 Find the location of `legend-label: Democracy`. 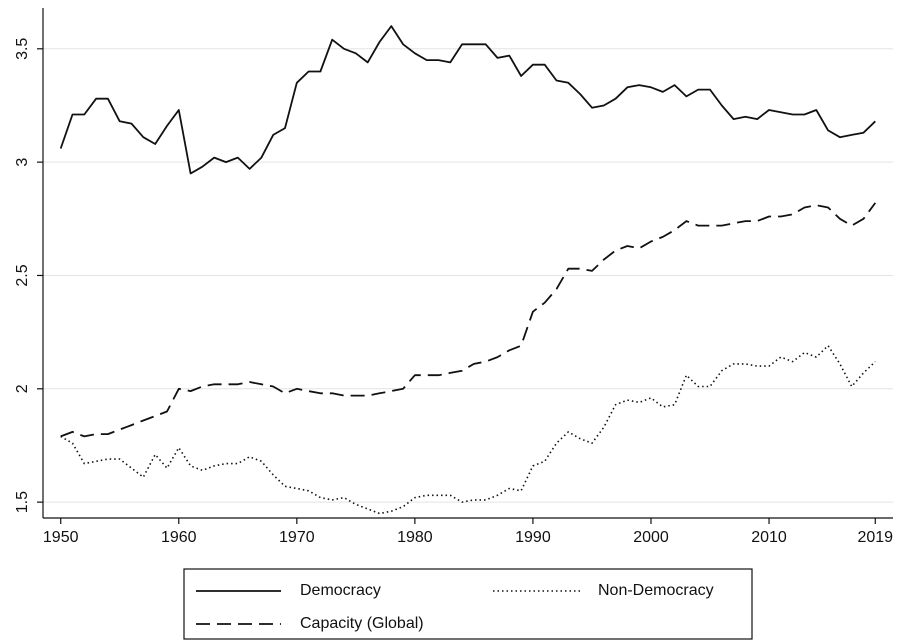

legend-label: Democracy is located at coordinates (340, 590).